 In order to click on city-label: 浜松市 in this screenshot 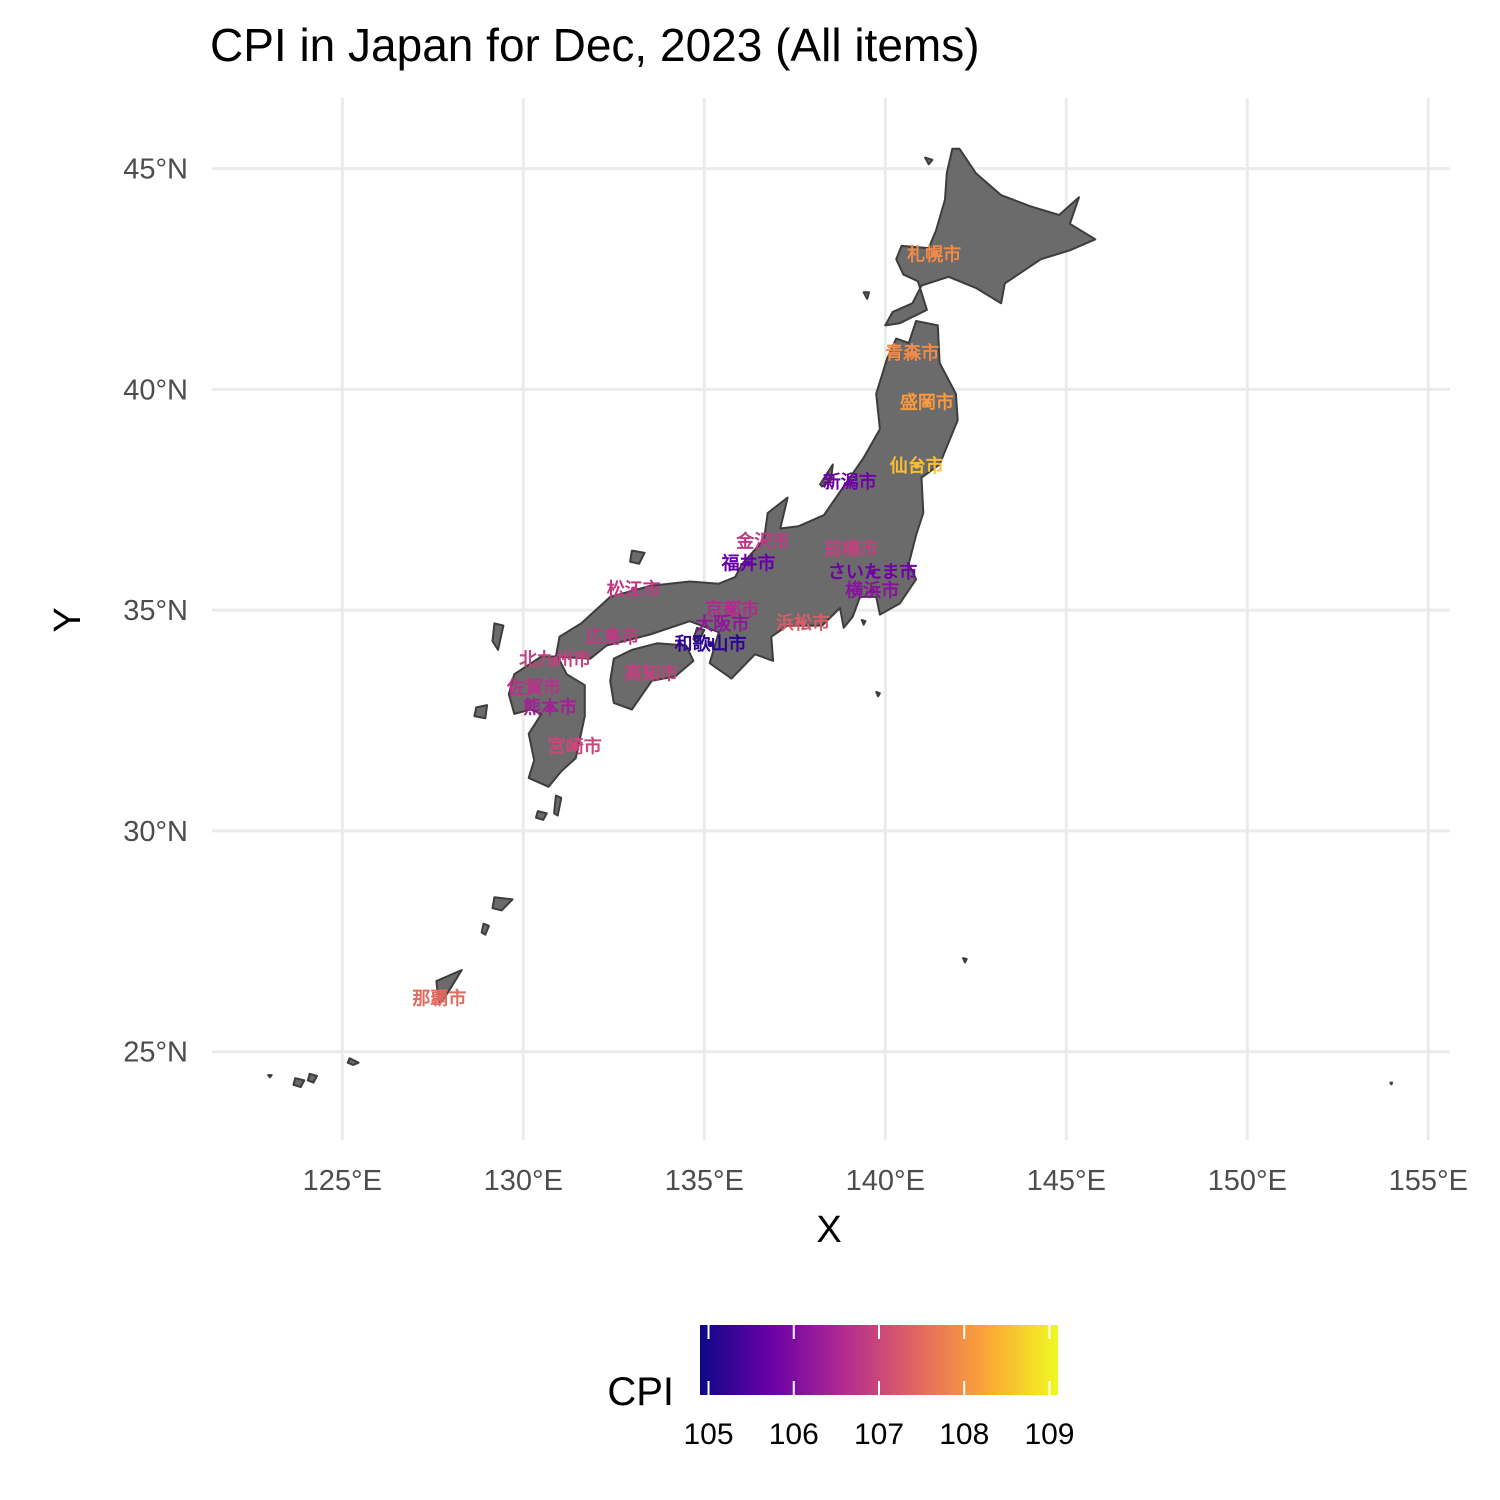, I will do `click(803, 623)`.